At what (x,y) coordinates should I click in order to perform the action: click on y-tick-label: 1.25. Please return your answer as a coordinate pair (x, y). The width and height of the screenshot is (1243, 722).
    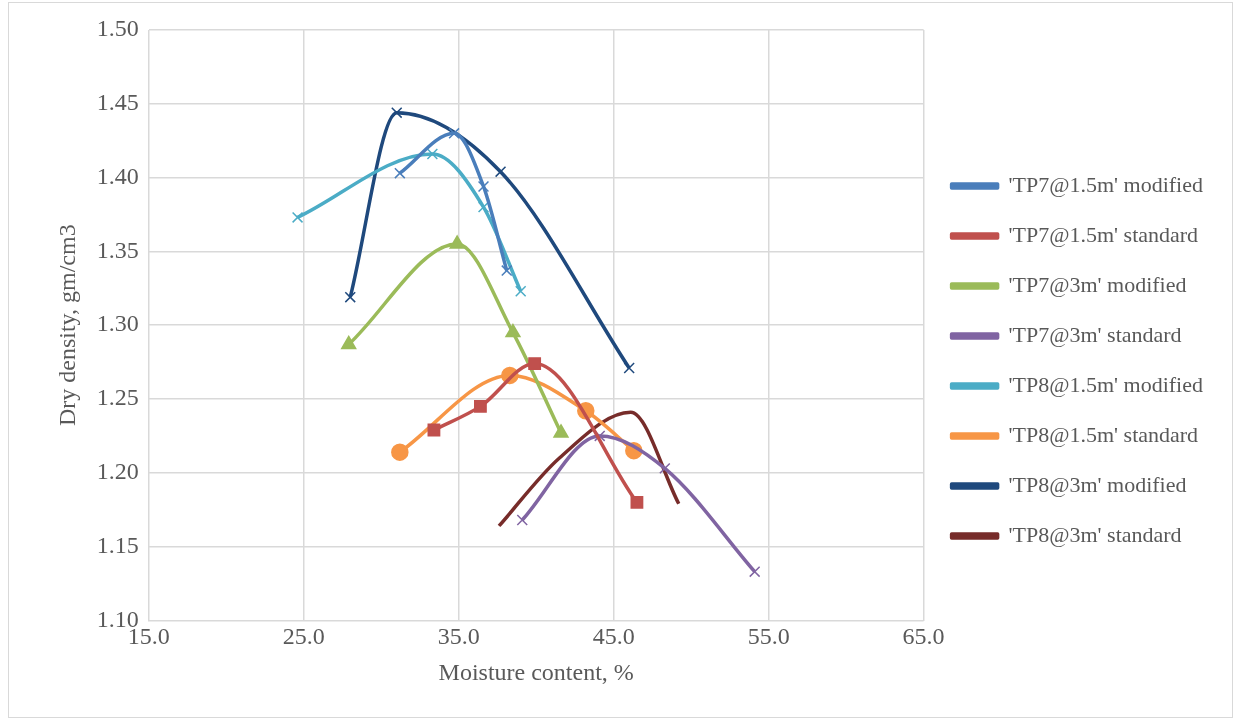
    Looking at the image, I should click on (117, 397).